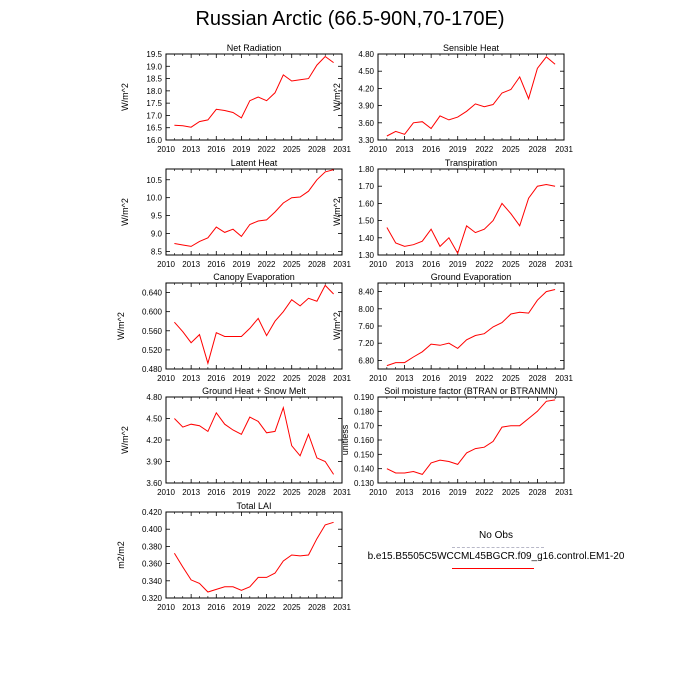 The height and width of the screenshot is (700, 700). What do you see at coordinates (366, 71) in the screenshot?
I see `y-tick-label: 4.50` at bounding box center [366, 71].